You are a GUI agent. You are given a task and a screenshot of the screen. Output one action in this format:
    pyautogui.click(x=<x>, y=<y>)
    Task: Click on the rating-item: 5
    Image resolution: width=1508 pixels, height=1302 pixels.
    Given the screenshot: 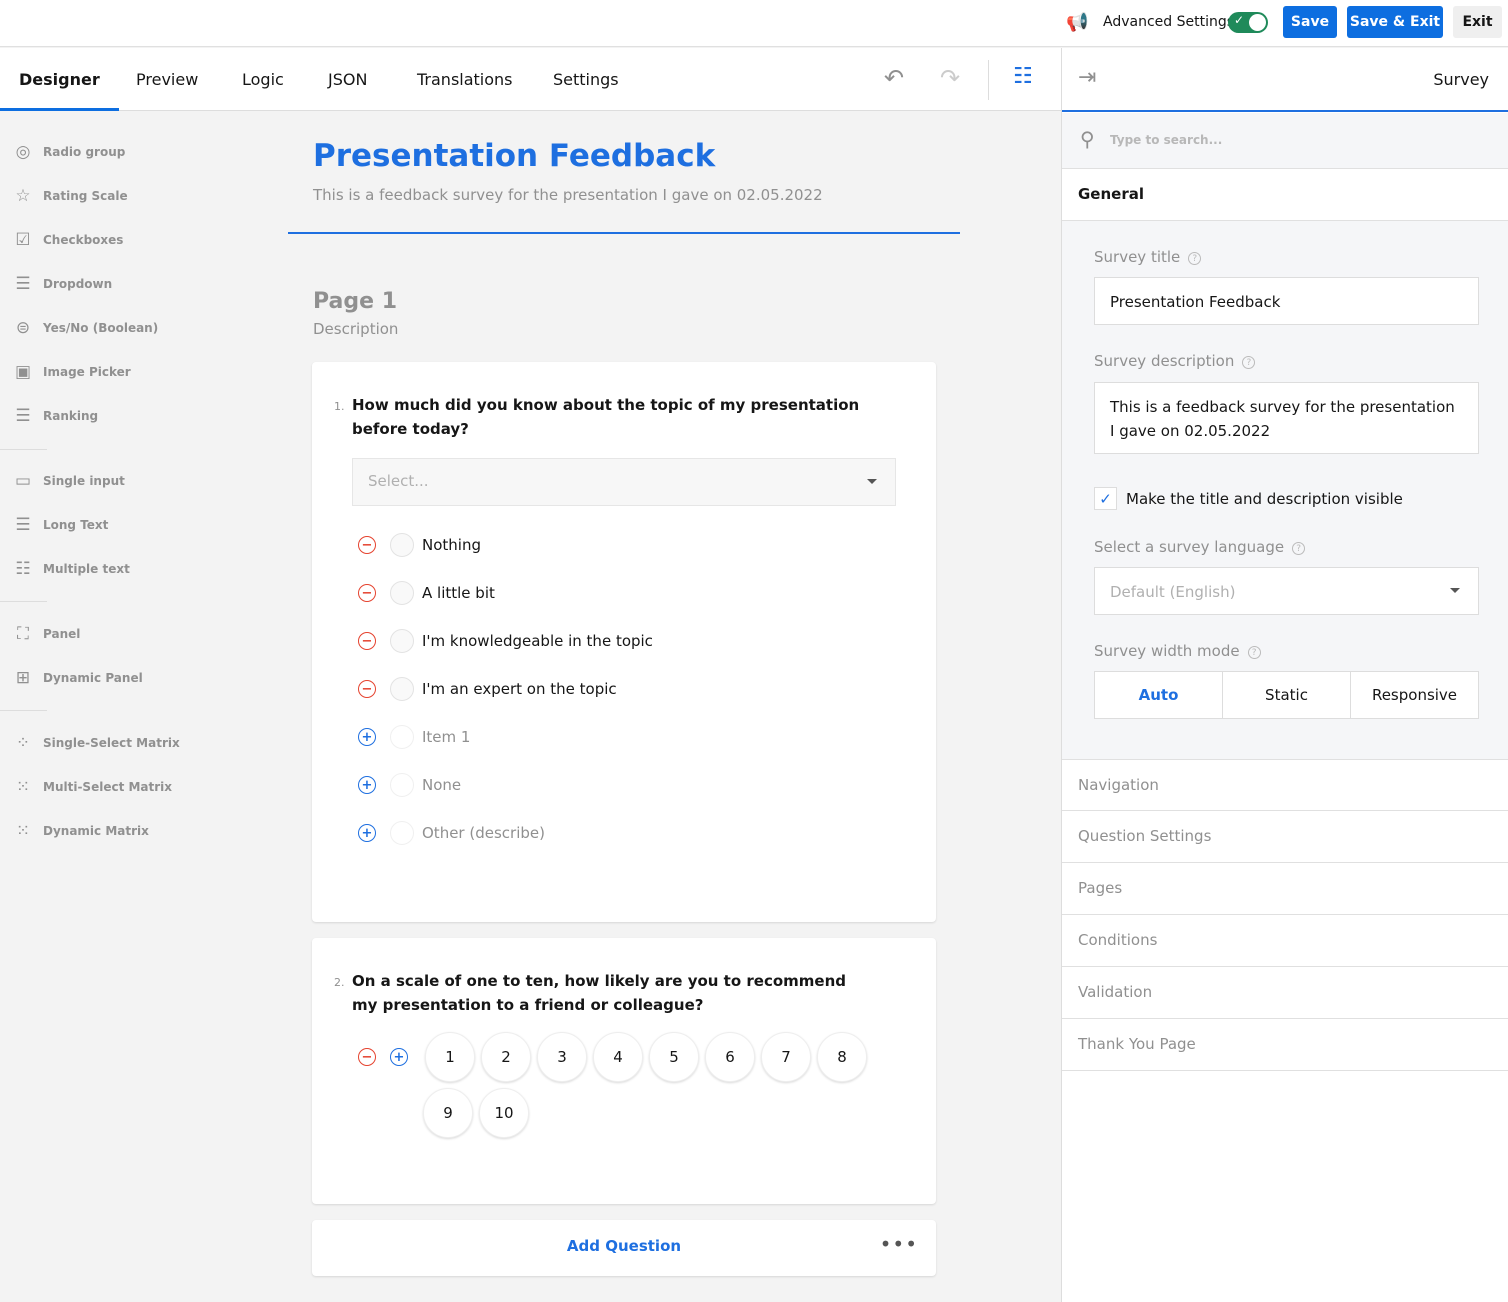 What is the action you would take?
    pyautogui.click(x=674, y=1057)
    